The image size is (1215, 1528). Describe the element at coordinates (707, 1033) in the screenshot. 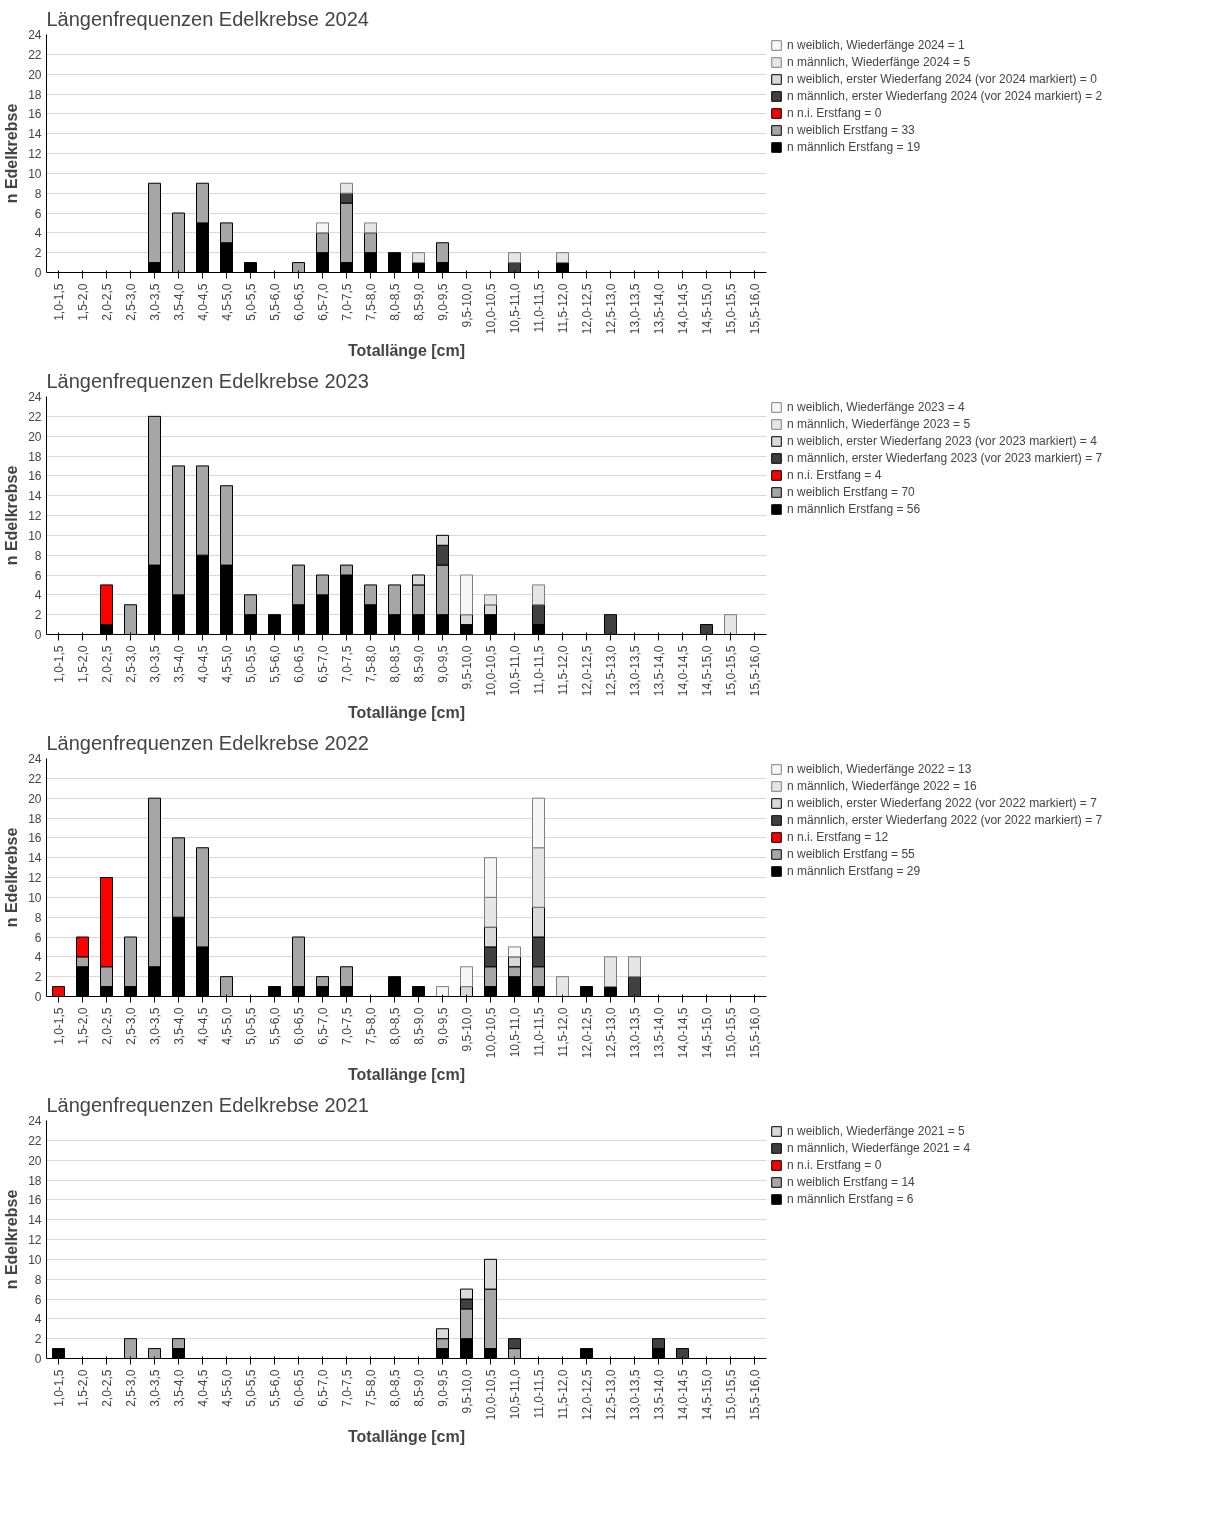

I see `x-tick-label: 14,5-15,0` at that location.